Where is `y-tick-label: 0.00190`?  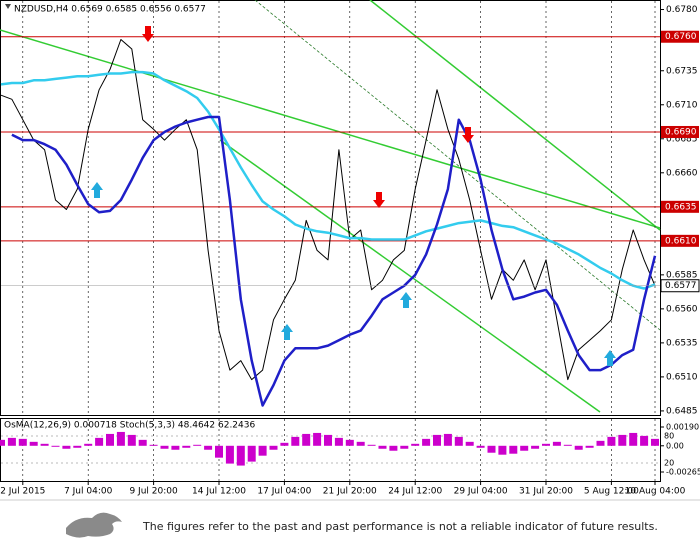 y-tick-label: 0.00190 is located at coordinates (682, 427).